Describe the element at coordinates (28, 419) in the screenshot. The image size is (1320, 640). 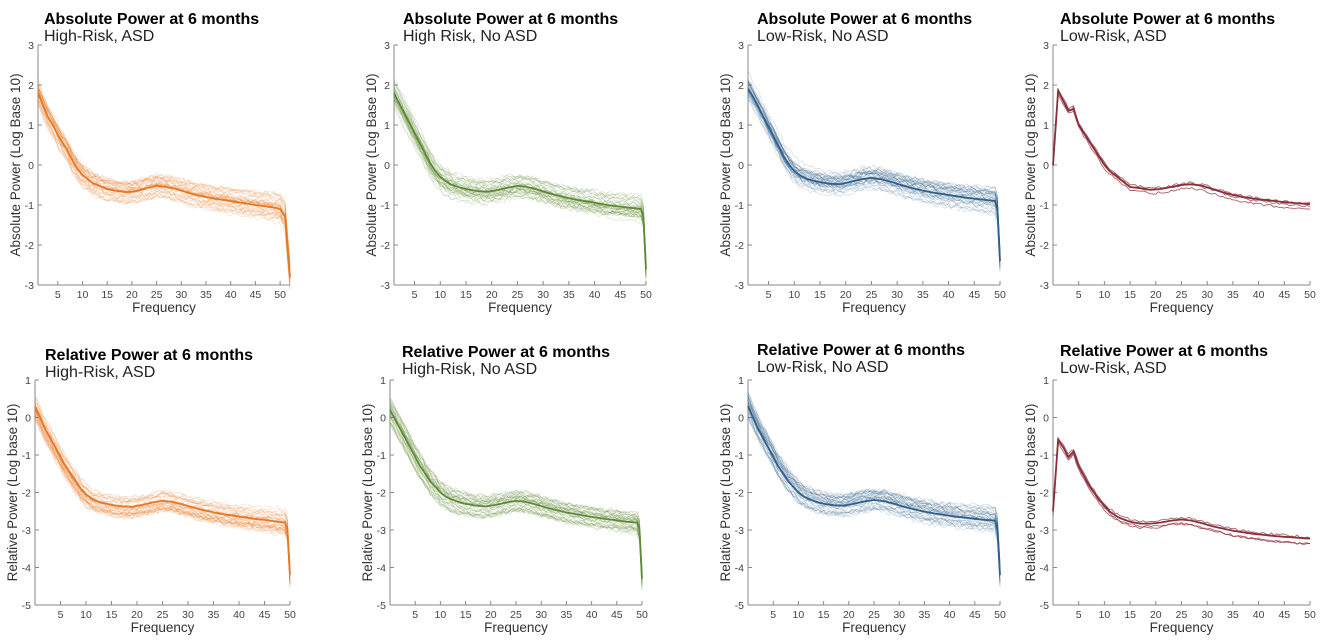
I see `y-tick-label: 0` at that location.